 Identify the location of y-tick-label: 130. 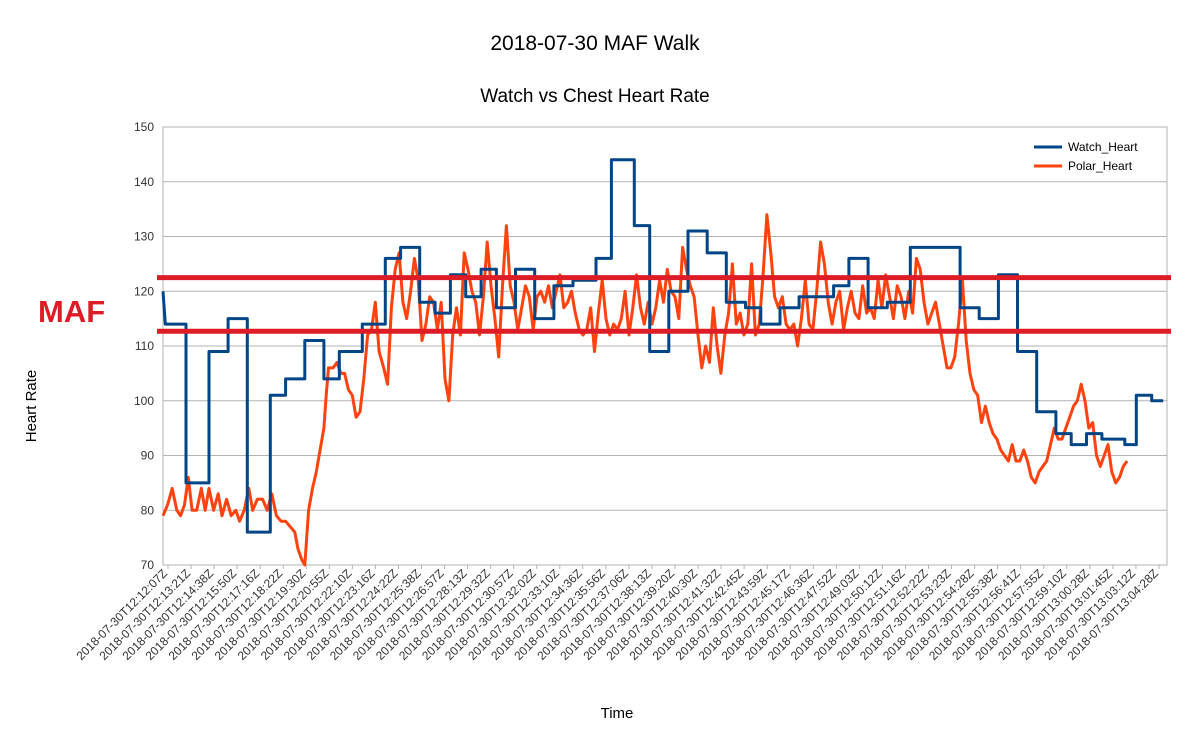
(144, 237).